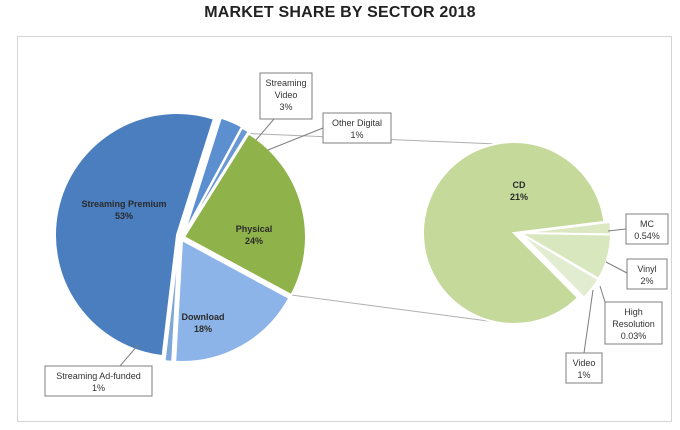  What do you see at coordinates (647, 236) in the screenshot?
I see `callout-line: 0.54%` at bounding box center [647, 236].